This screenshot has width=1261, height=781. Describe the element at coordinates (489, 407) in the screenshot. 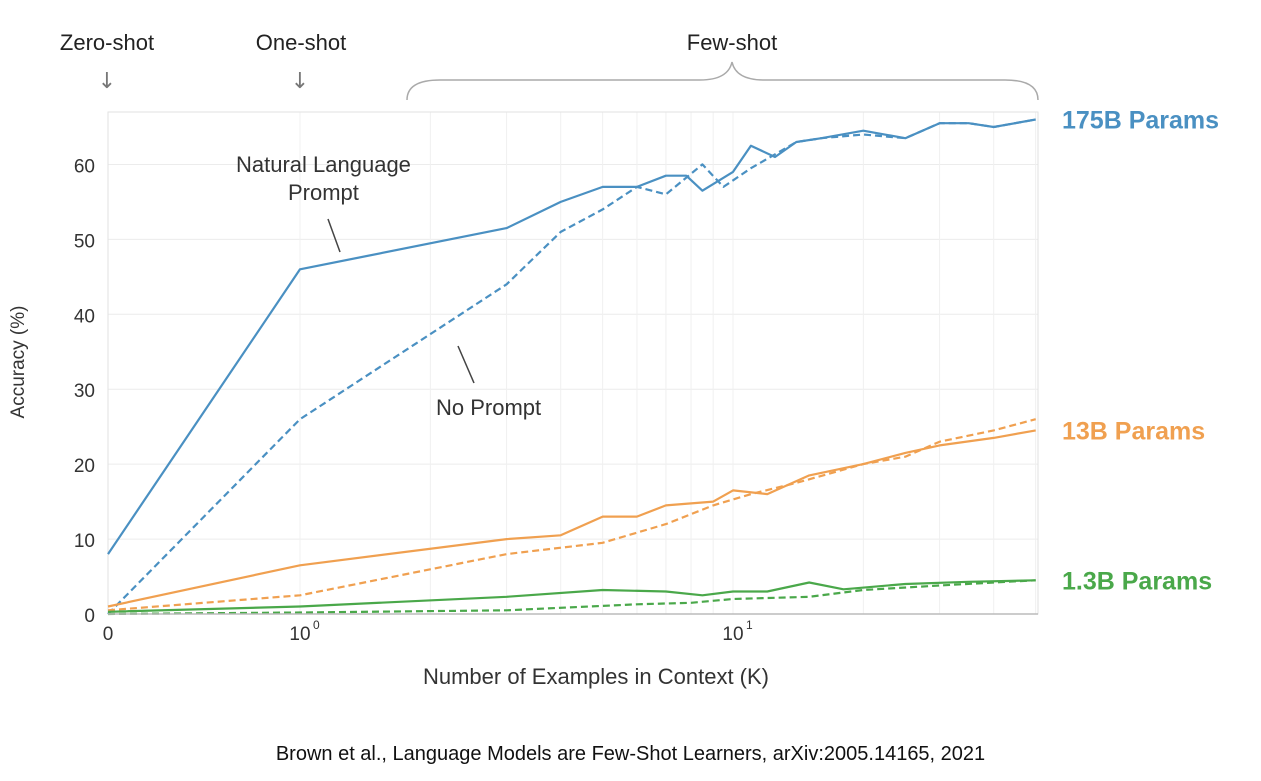

I see `no-prompt-annotation: No Prompt` at that location.